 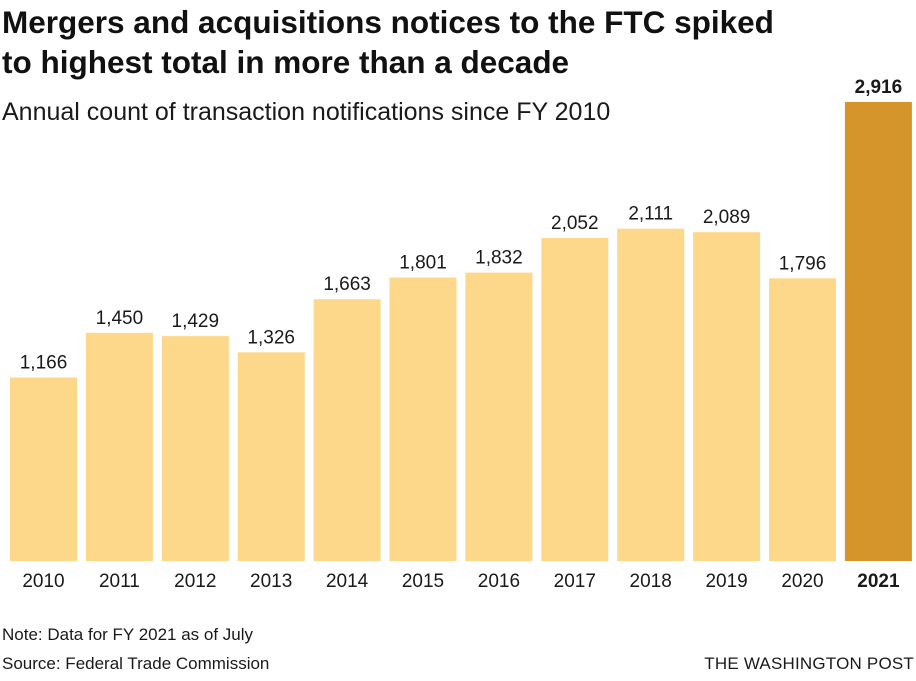 What do you see at coordinates (802, 581) in the screenshot?
I see `x-tick-label-2020: 2020` at bounding box center [802, 581].